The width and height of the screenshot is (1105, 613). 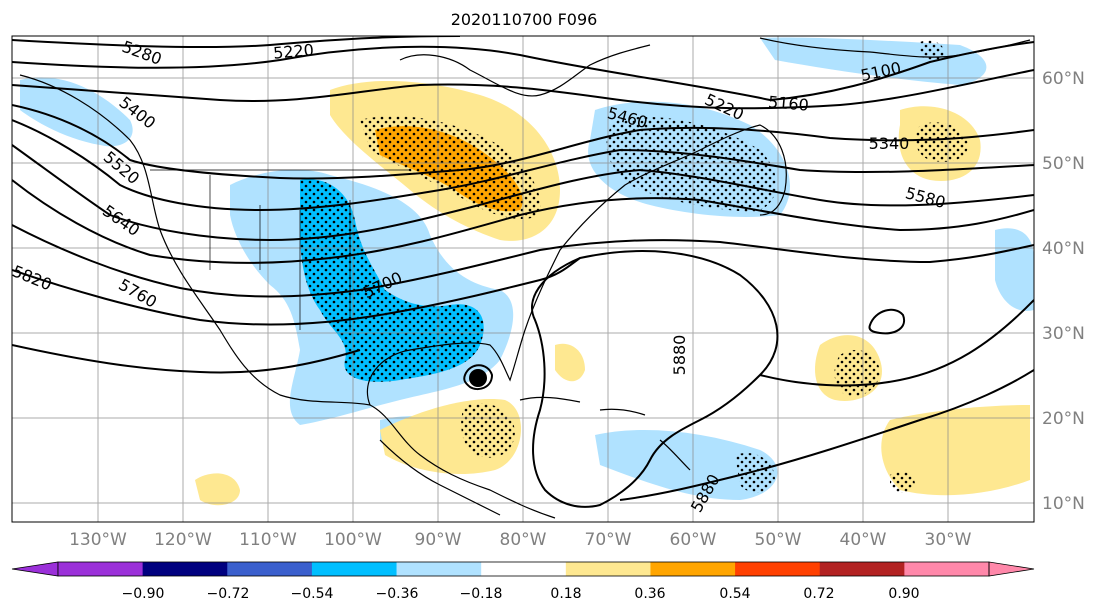 What do you see at coordinates (98, 540) in the screenshot?
I see `lon-label: 130°W` at bounding box center [98, 540].